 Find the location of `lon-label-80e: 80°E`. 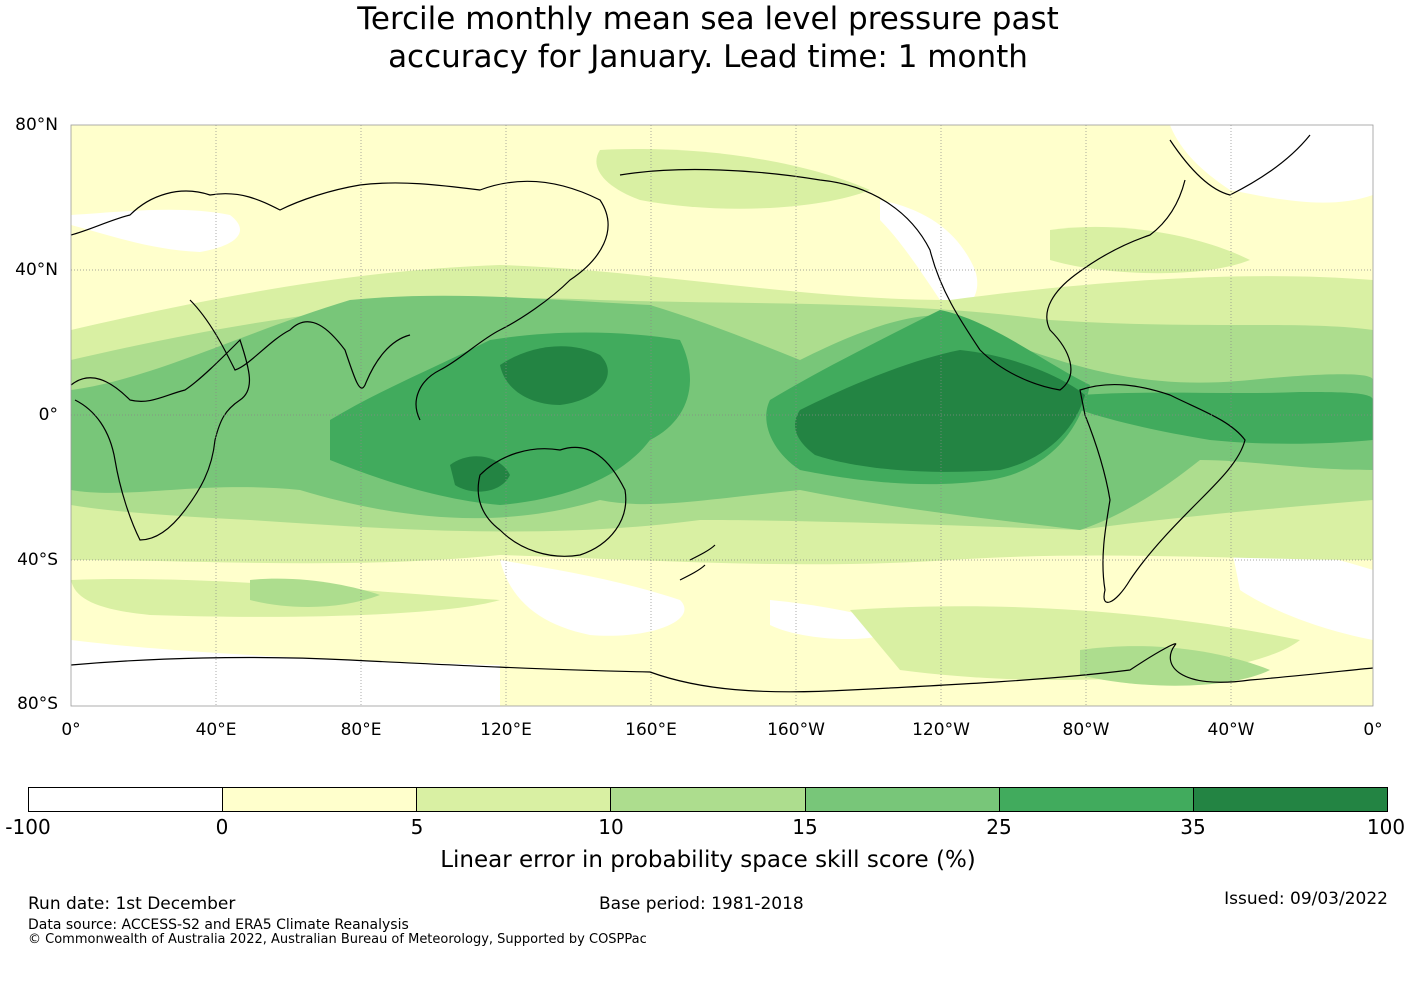

lon-label-80e: 80°E is located at coordinates (361, 730).